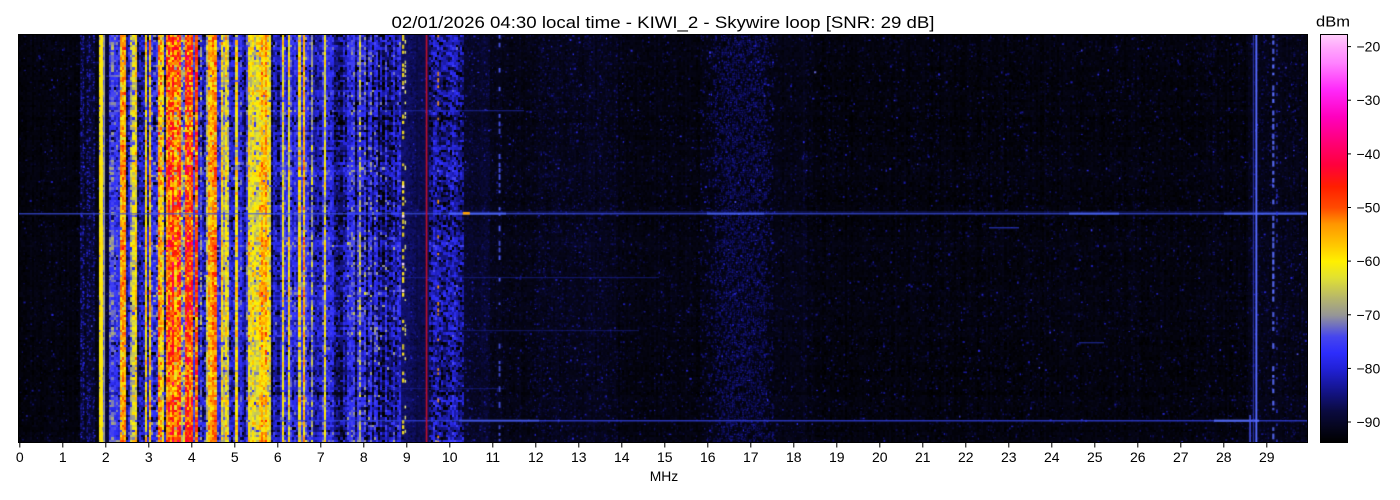 The image size is (1400, 500). Describe the element at coordinates (364, 457) in the screenshot. I see `svg-text: 8` at that location.